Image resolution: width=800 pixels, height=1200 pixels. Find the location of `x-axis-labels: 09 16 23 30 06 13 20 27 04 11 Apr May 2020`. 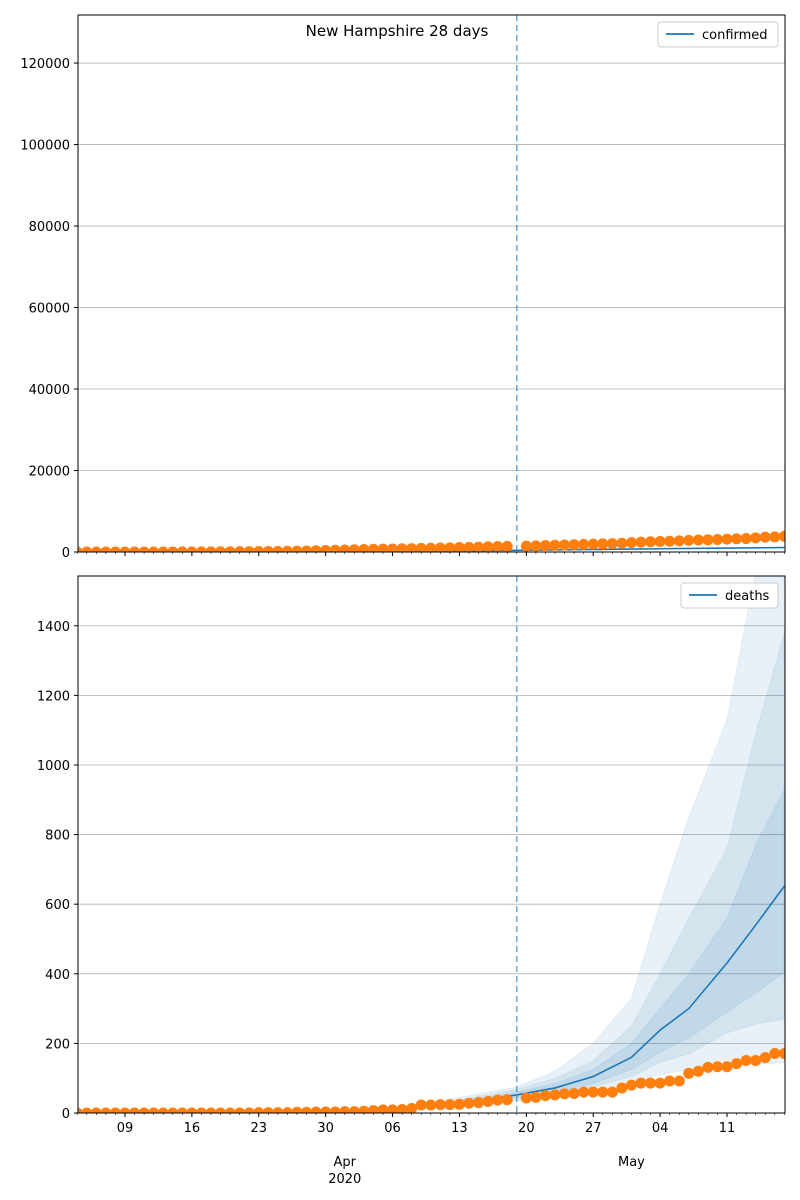

x-axis-labels: 09 16 23 30 06 13 20 27 04 11 Apr May 2020 is located at coordinates (426, 1154).